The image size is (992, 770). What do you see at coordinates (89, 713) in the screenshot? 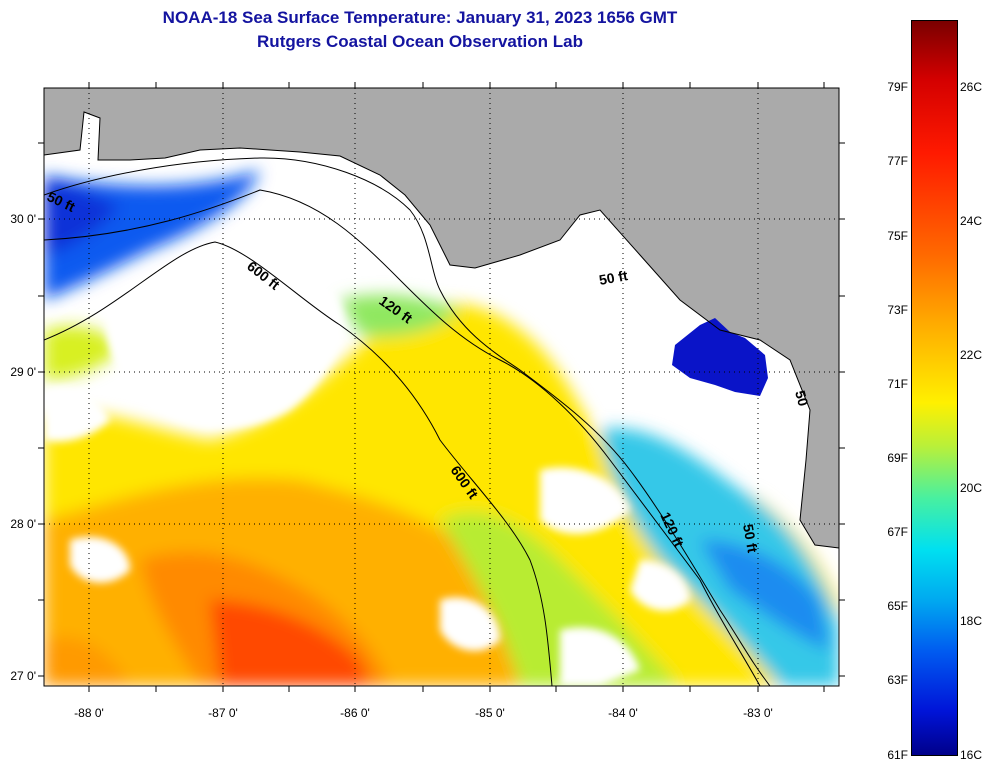
I see `longitude-tick-label: -88 0'` at bounding box center [89, 713].